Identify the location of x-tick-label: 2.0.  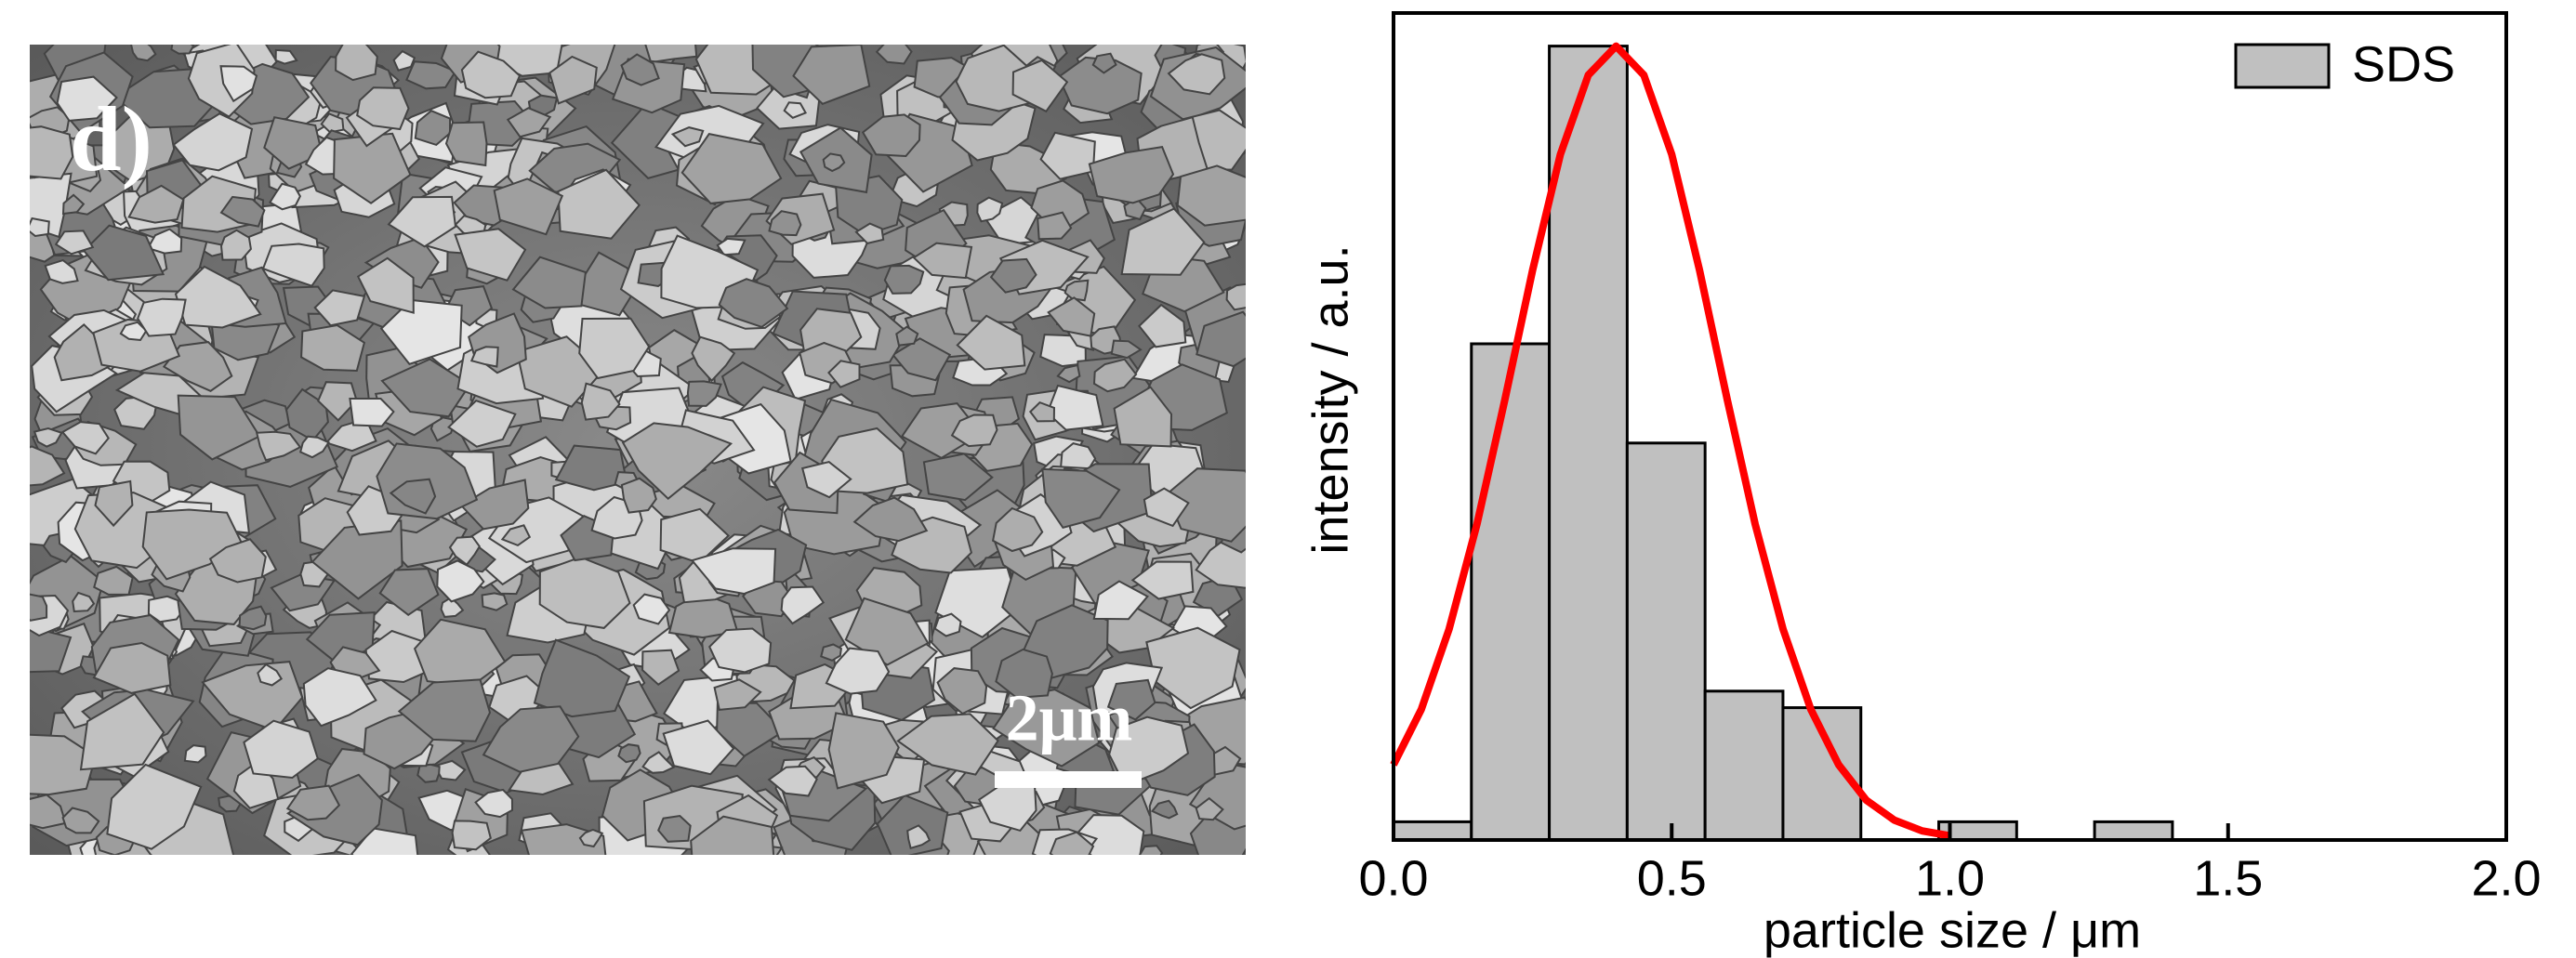
(2506, 878).